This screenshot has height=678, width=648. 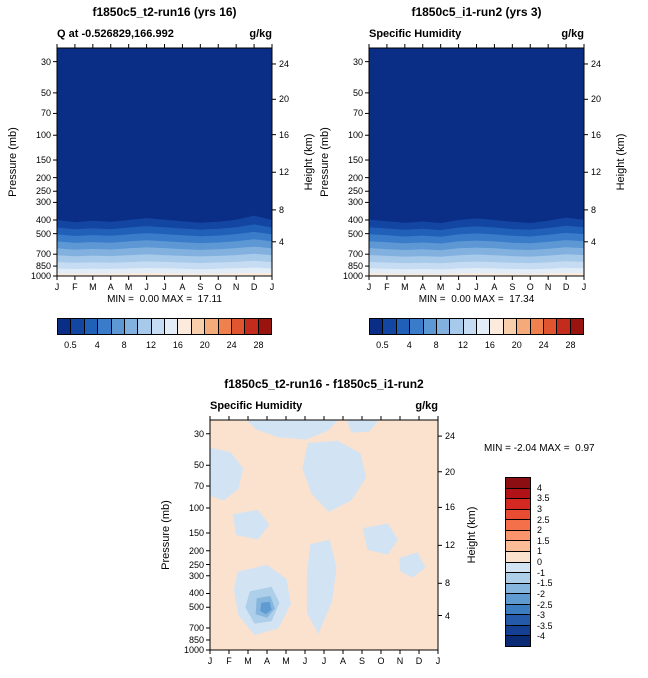 What do you see at coordinates (164, 34) in the screenshot?
I see `subheader-run16: Q at -0.526829,166.992 g/kg` at bounding box center [164, 34].